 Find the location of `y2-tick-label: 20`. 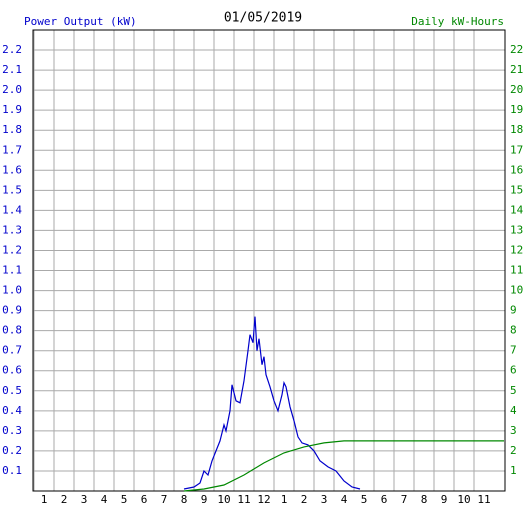

y2-tick-label: 20 is located at coordinates (516, 89).